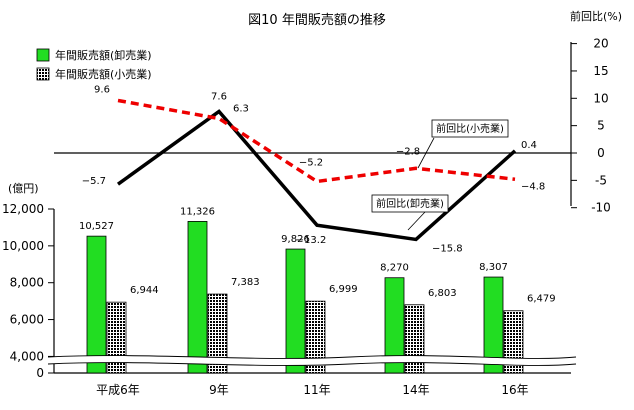 This screenshot has height=410, width=634. Describe the element at coordinates (23, 209) in the screenshot. I see `left-tick-label: 12,000` at that location.